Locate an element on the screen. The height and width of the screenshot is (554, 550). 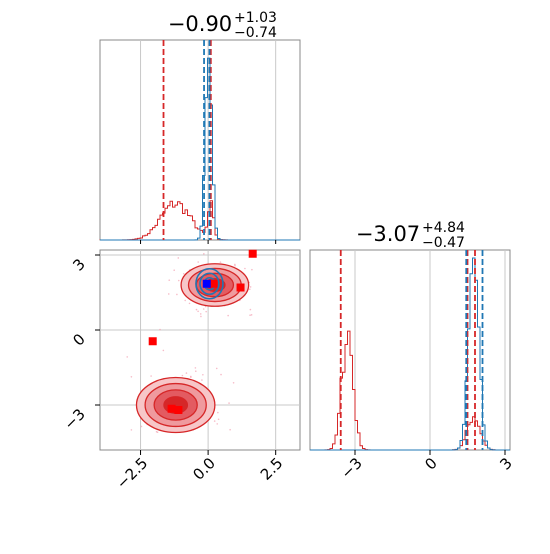
contour-blue is located at coordinates (209, 283).